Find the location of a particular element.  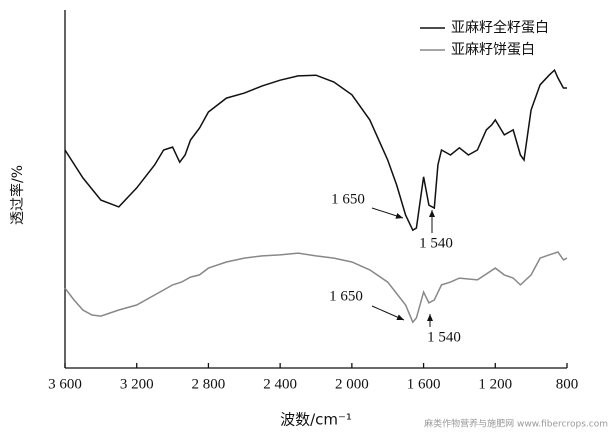

x-tick-label: 2 800 is located at coordinates (209, 384).